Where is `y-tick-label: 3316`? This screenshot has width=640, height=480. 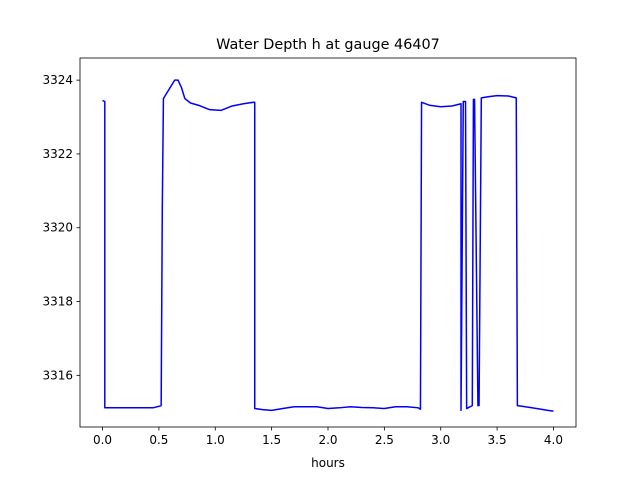 y-tick-label: 3316 is located at coordinates (57, 375).